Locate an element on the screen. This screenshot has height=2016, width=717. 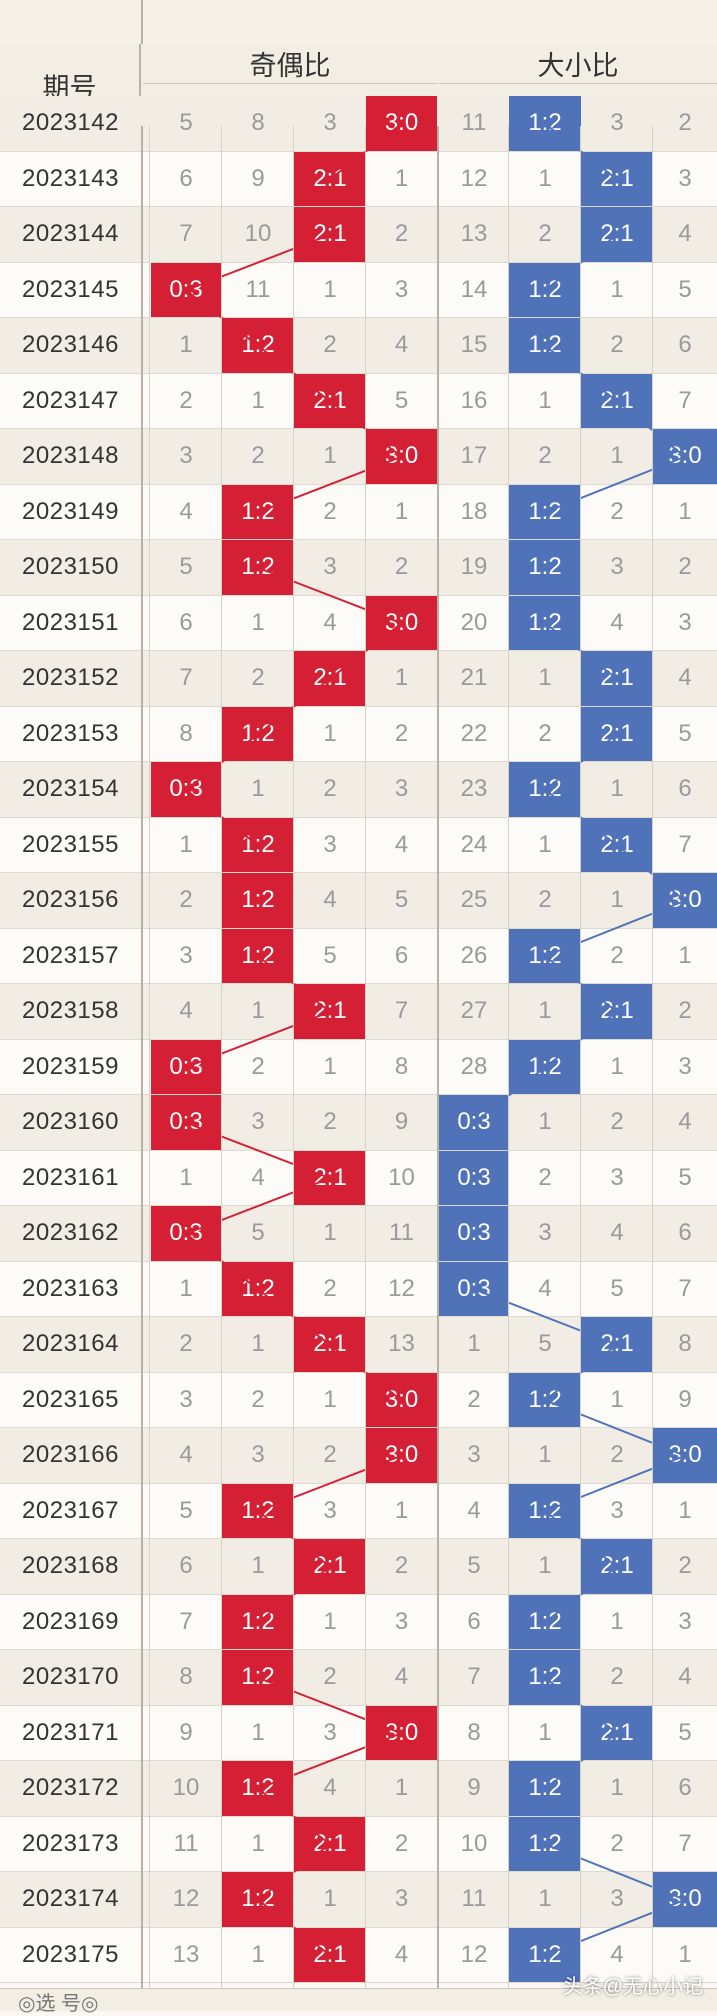
big-small-cell: 25 is located at coordinates (474, 900).